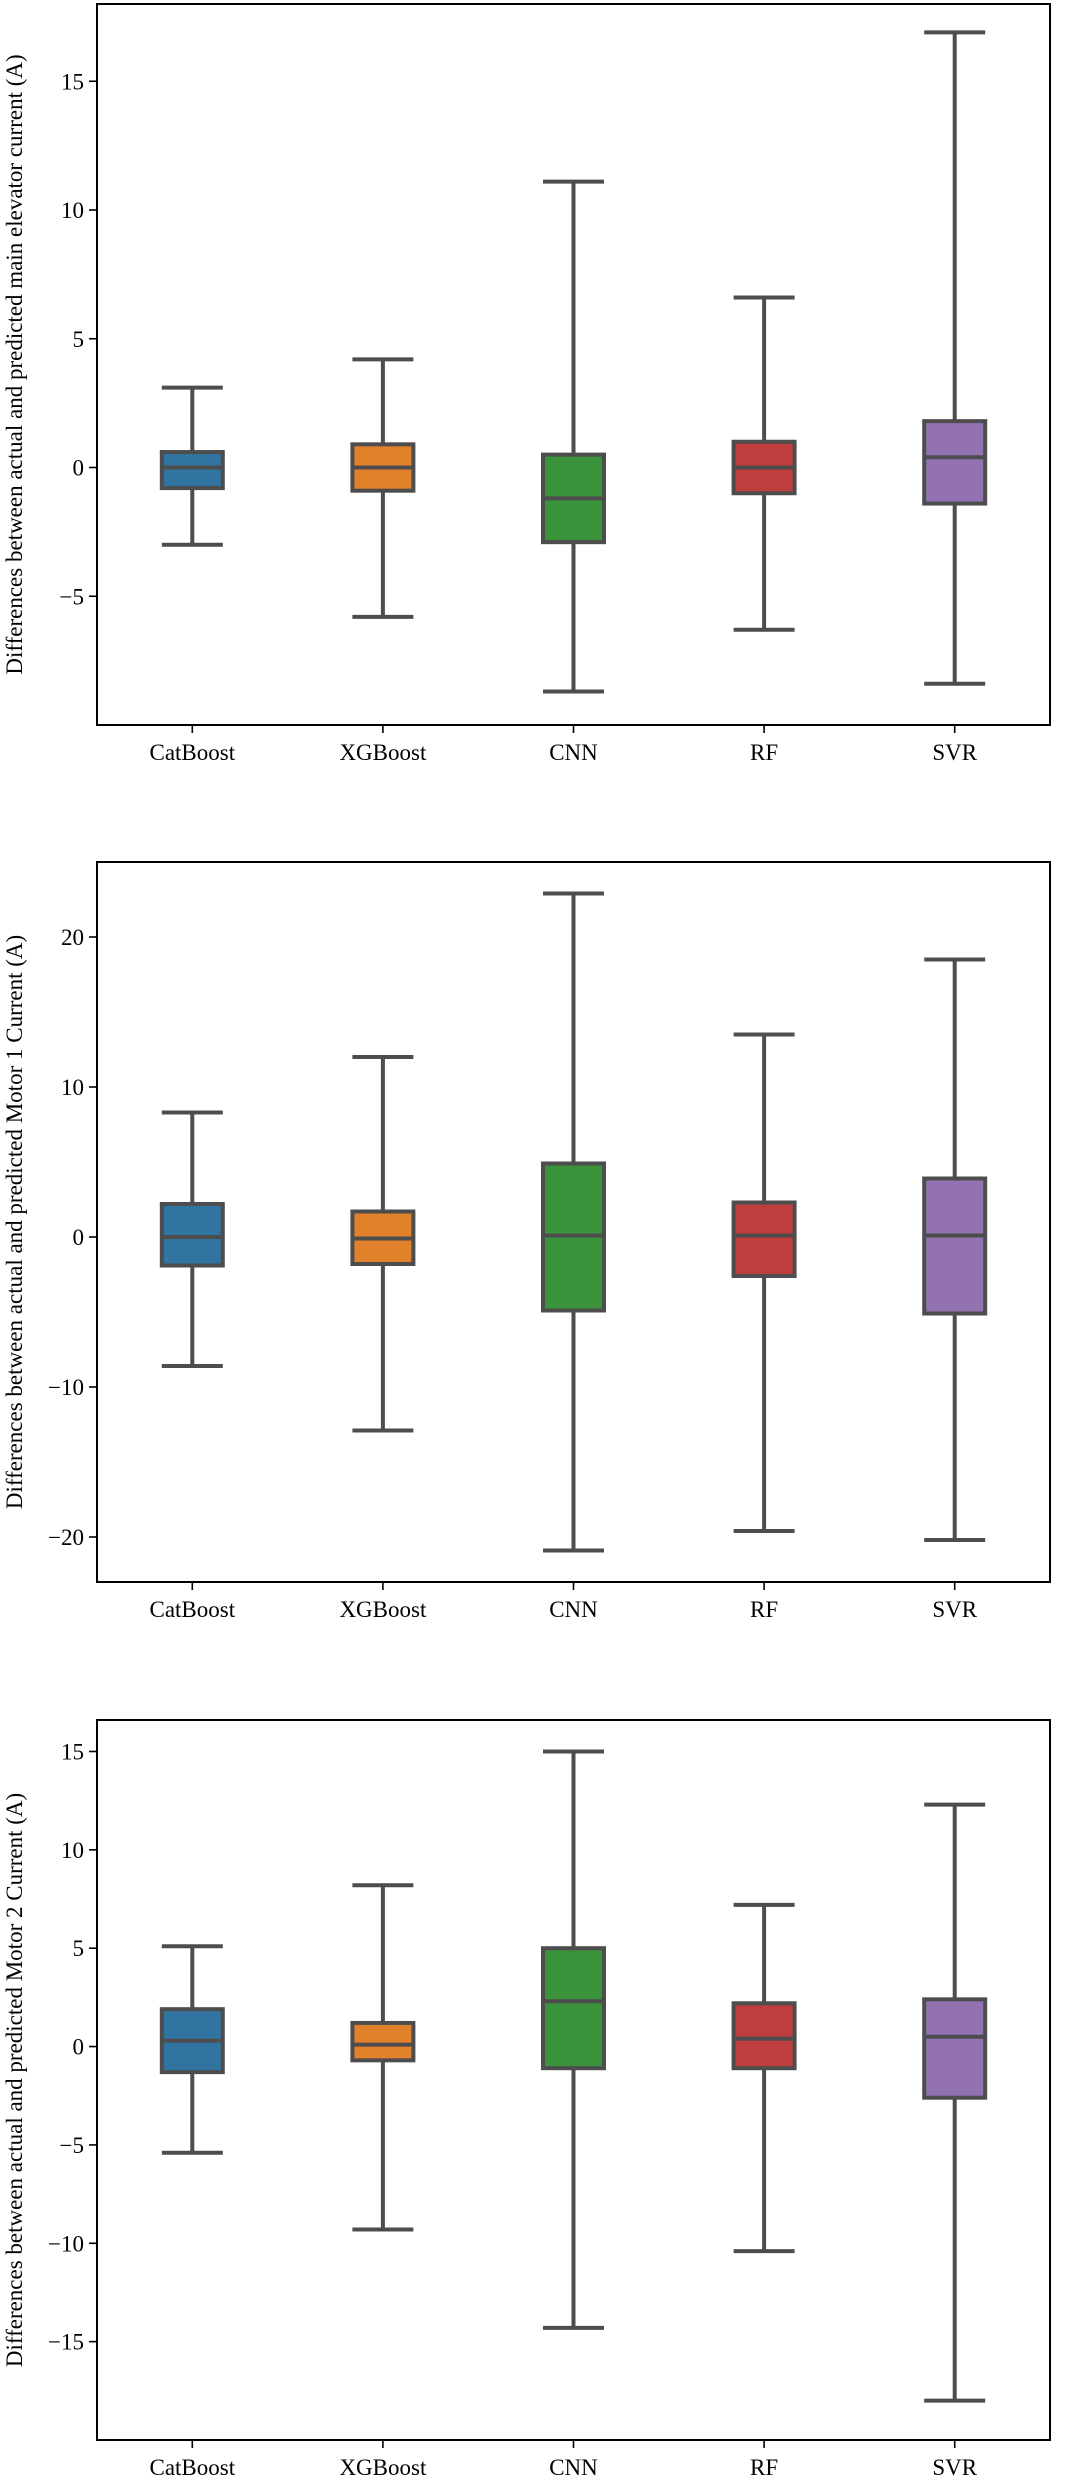 This screenshot has width=1066, height=2480. What do you see at coordinates (192, 752) in the screenshot?
I see `main-elevator-x-tick-label-catboost: CatBoost` at bounding box center [192, 752].